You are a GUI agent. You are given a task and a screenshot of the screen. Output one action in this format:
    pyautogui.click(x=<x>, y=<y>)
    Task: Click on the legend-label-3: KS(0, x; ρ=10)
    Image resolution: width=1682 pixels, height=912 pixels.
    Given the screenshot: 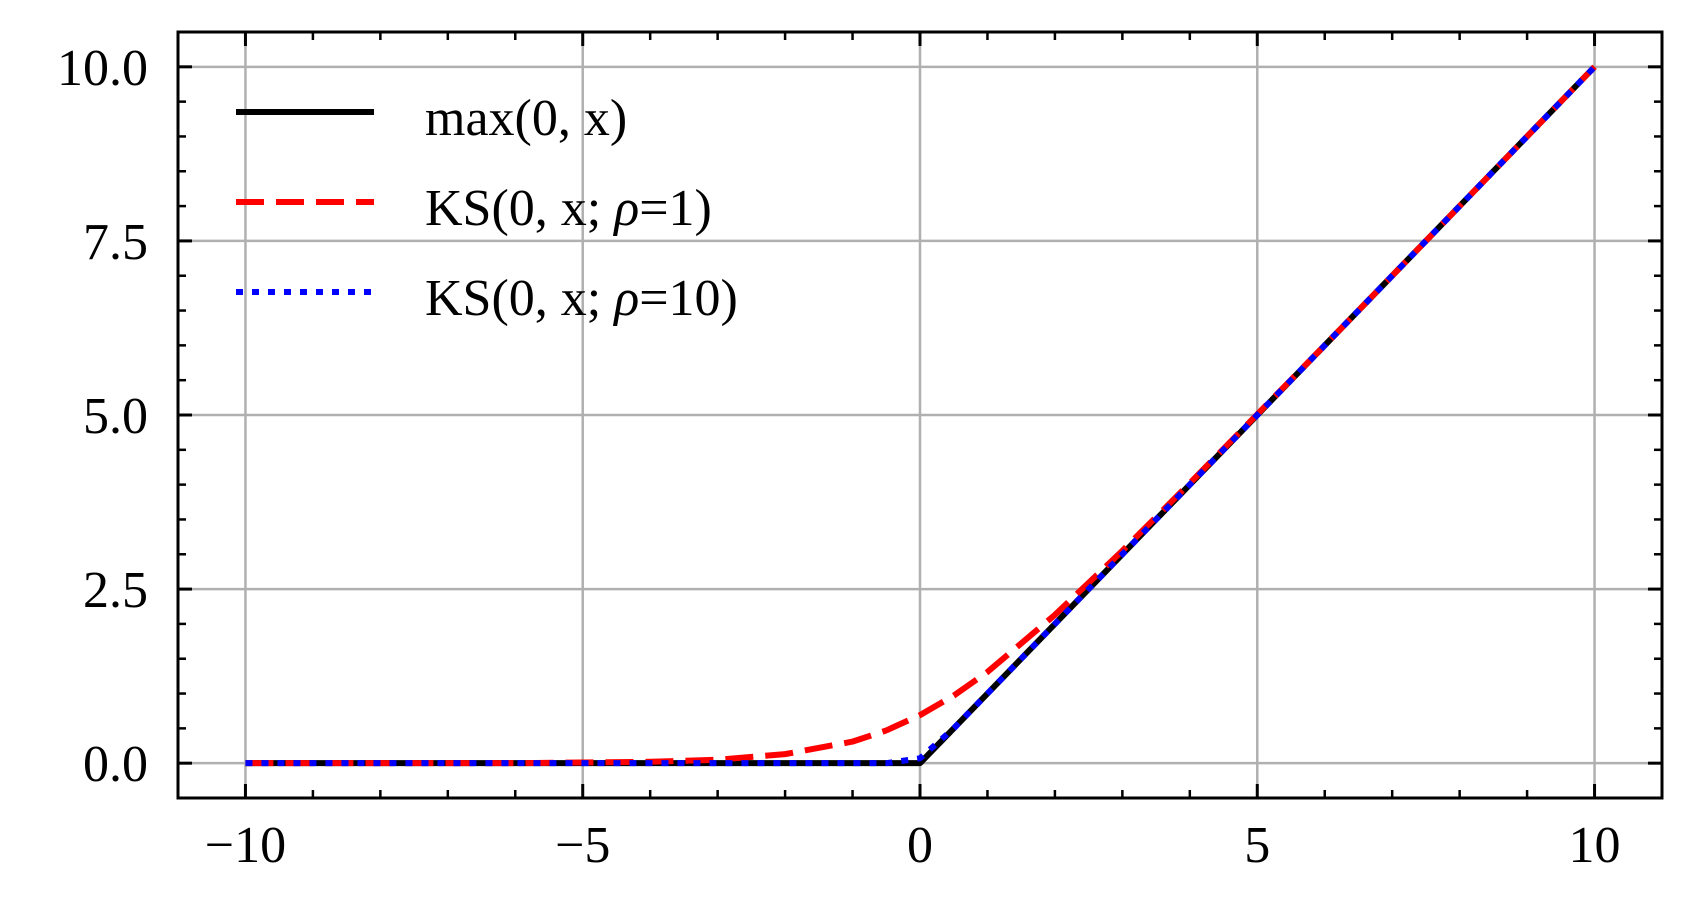 What is the action you would take?
    pyautogui.click(x=581, y=298)
    